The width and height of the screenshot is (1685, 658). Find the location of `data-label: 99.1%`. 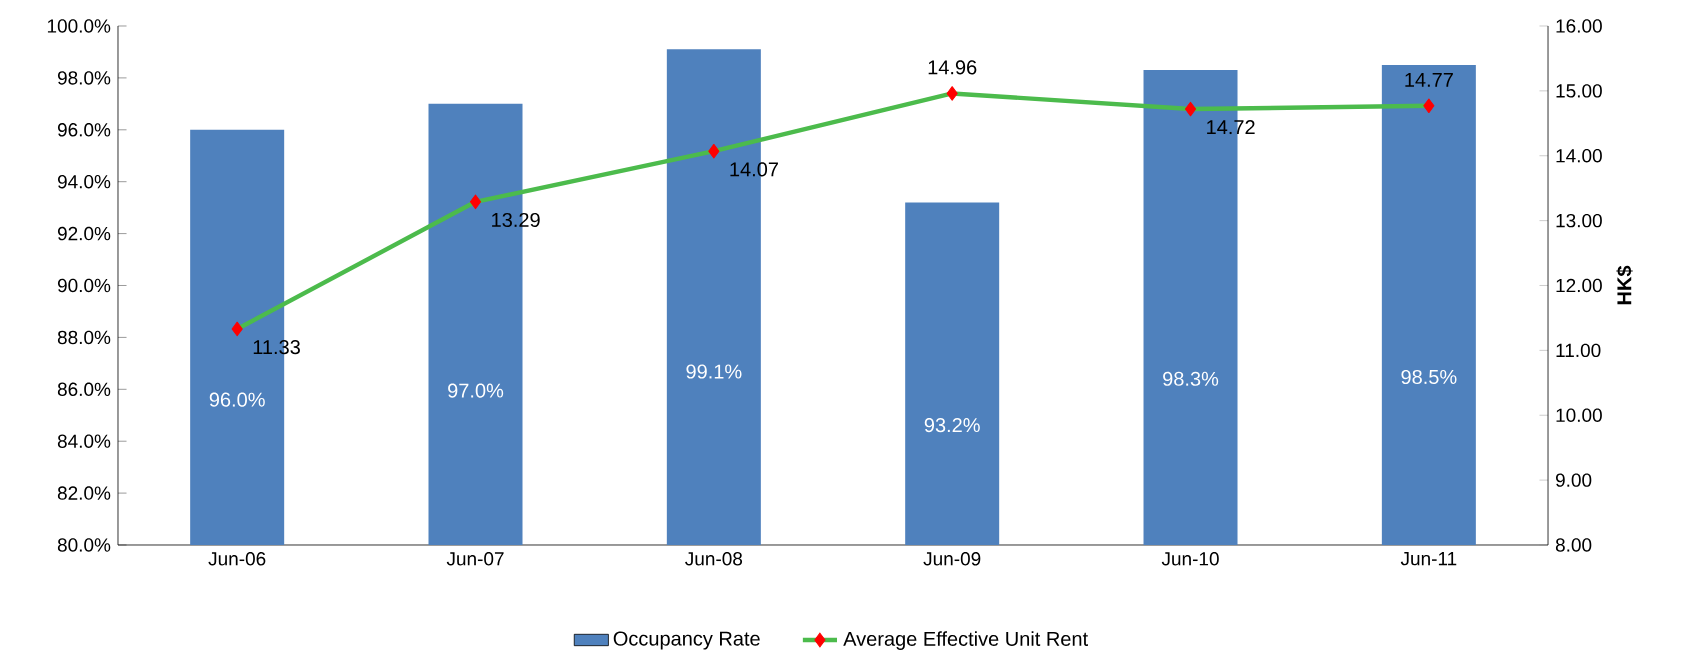

data-label: 99.1% is located at coordinates (714, 371).